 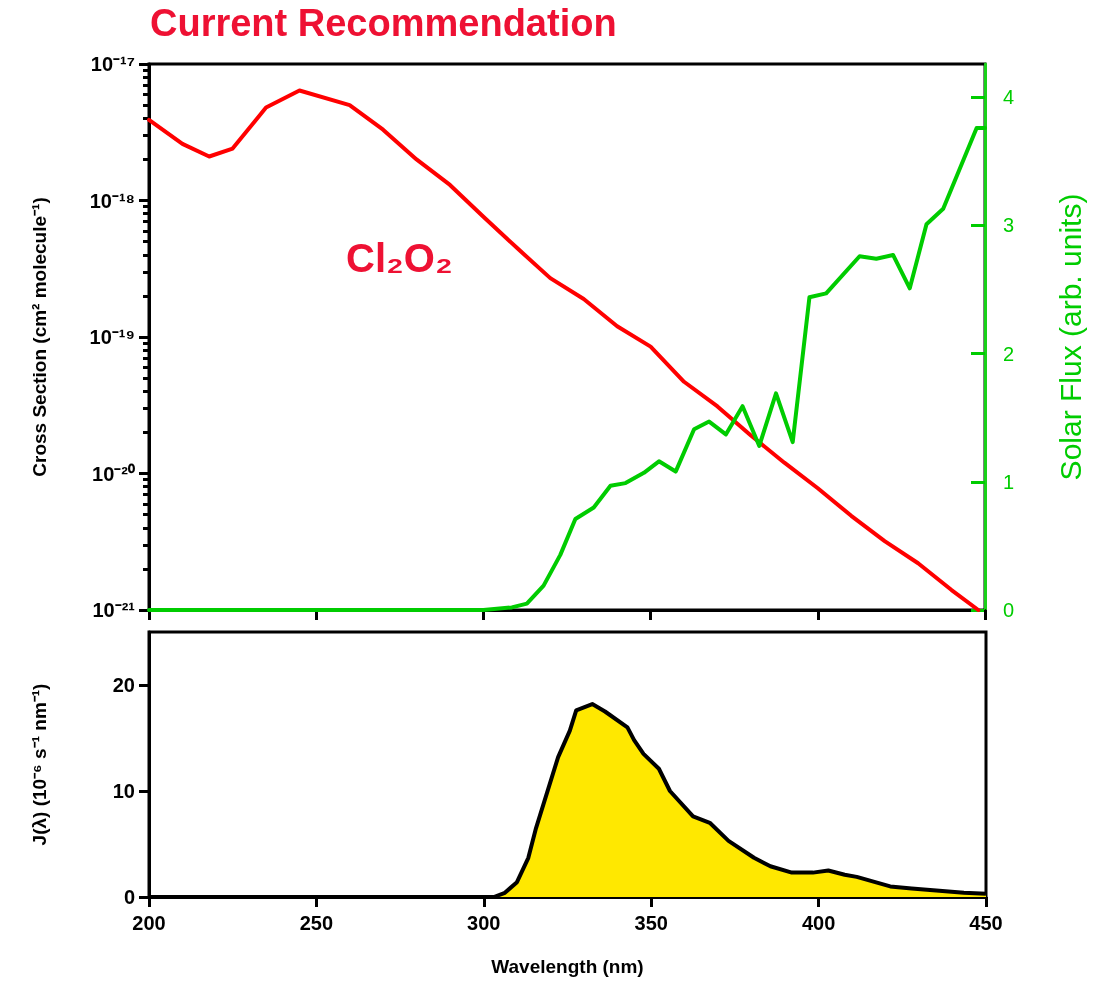 What do you see at coordinates (1009, 97) in the screenshot?
I see `y2-tick-label: 4` at bounding box center [1009, 97].